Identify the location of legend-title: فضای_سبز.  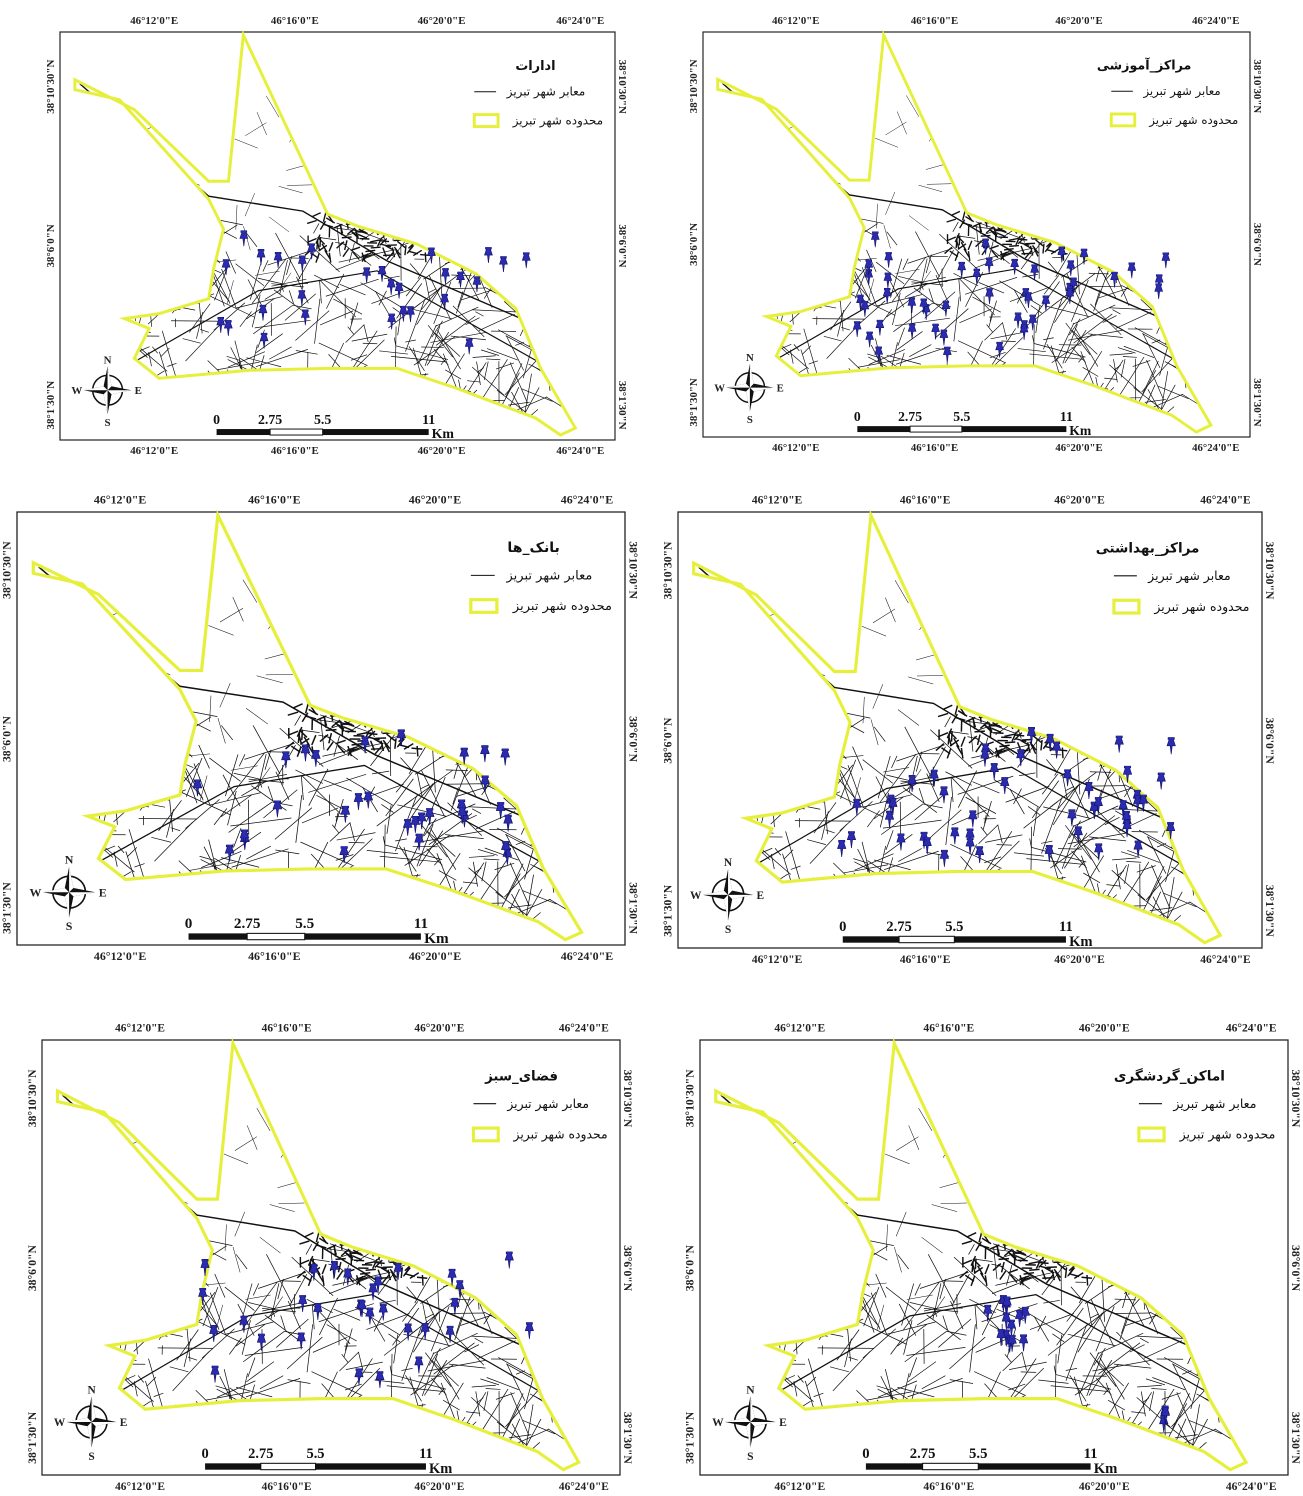
(521, 1076).